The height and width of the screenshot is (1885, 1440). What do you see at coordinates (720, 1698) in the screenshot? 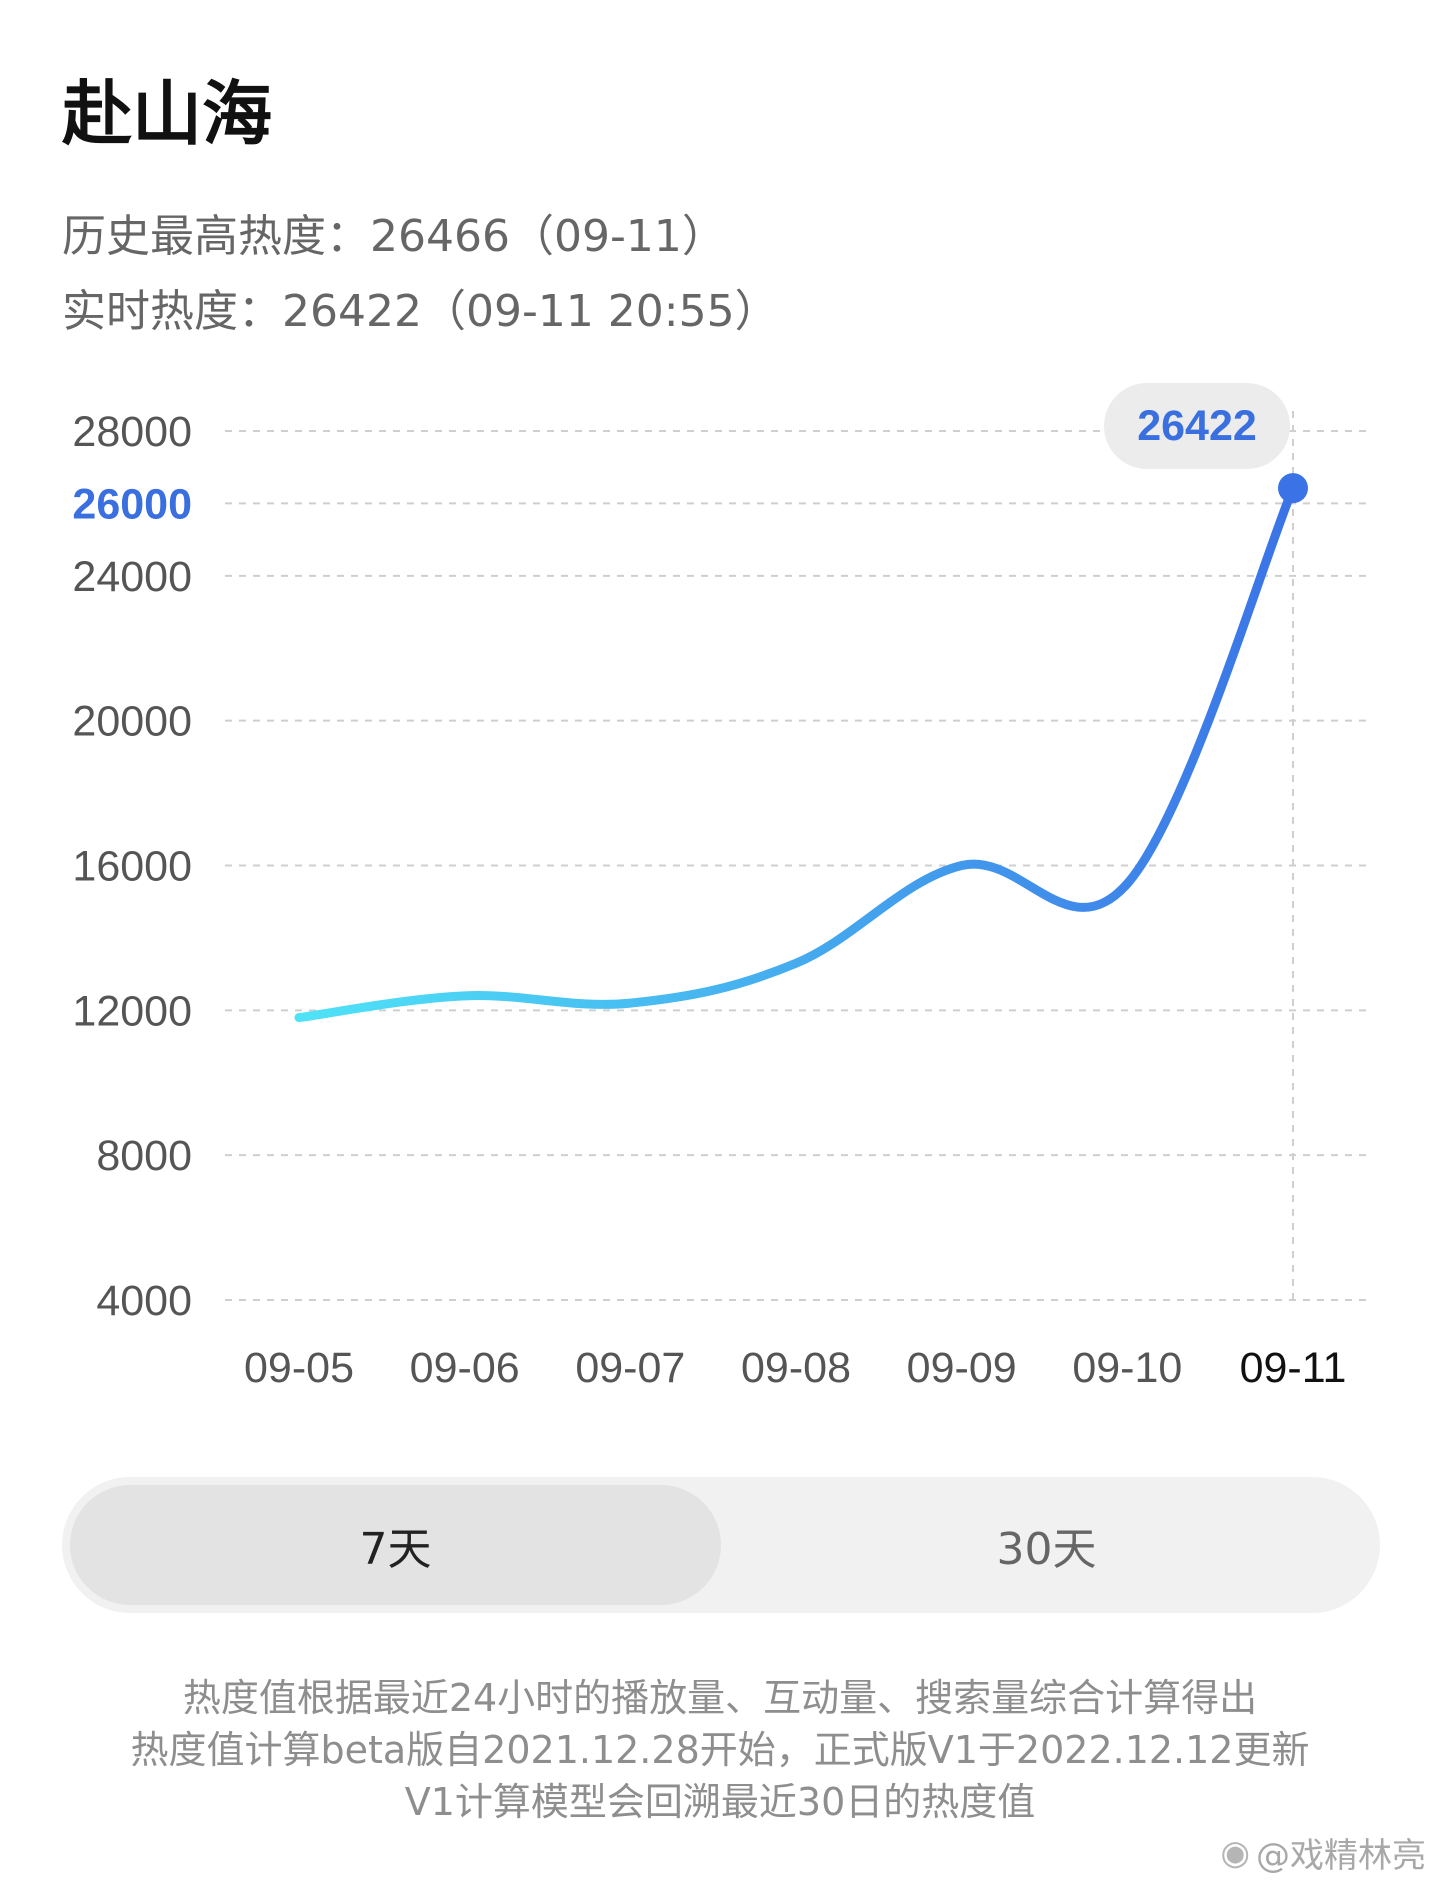
I see `footnote-line: 热度值根据最近24小时的播放量、互动量、搜索量综合计算得出` at bounding box center [720, 1698].